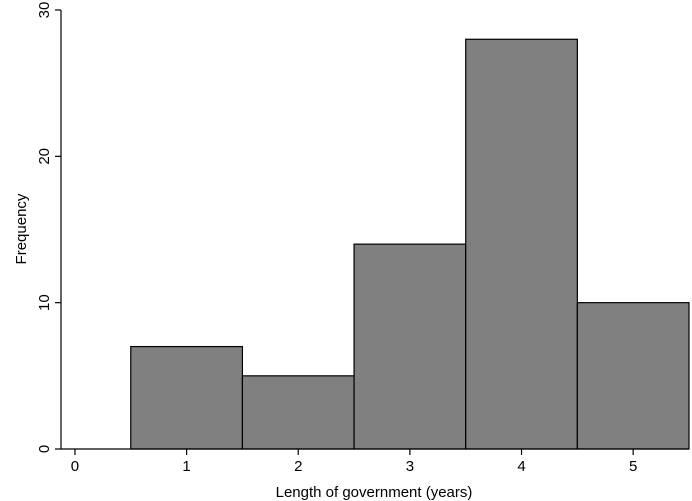  What do you see at coordinates (375, 461) in the screenshot?
I see `x-axis: 0 1 2 3 4 5` at bounding box center [375, 461].